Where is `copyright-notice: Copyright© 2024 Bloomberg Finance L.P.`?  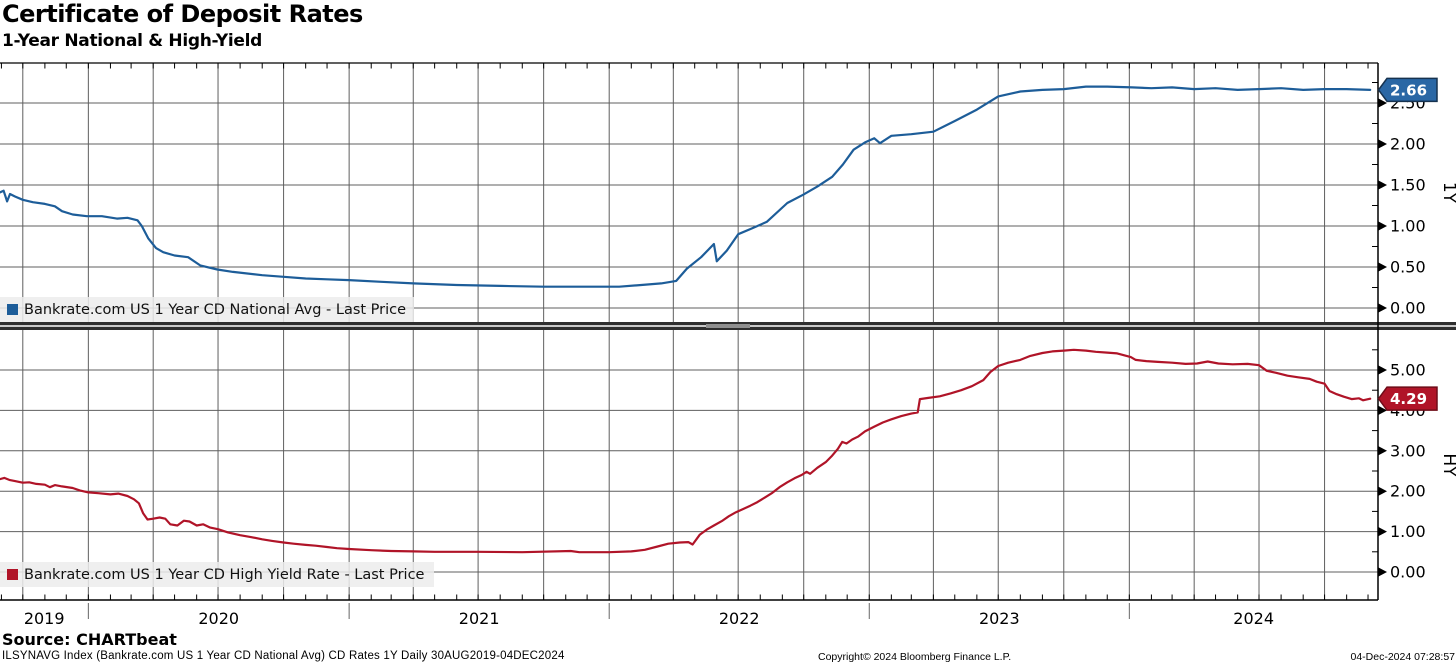 copyright-notice: Copyright© 2024 Bloomberg Finance L.P. is located at coordinates (915, 657).